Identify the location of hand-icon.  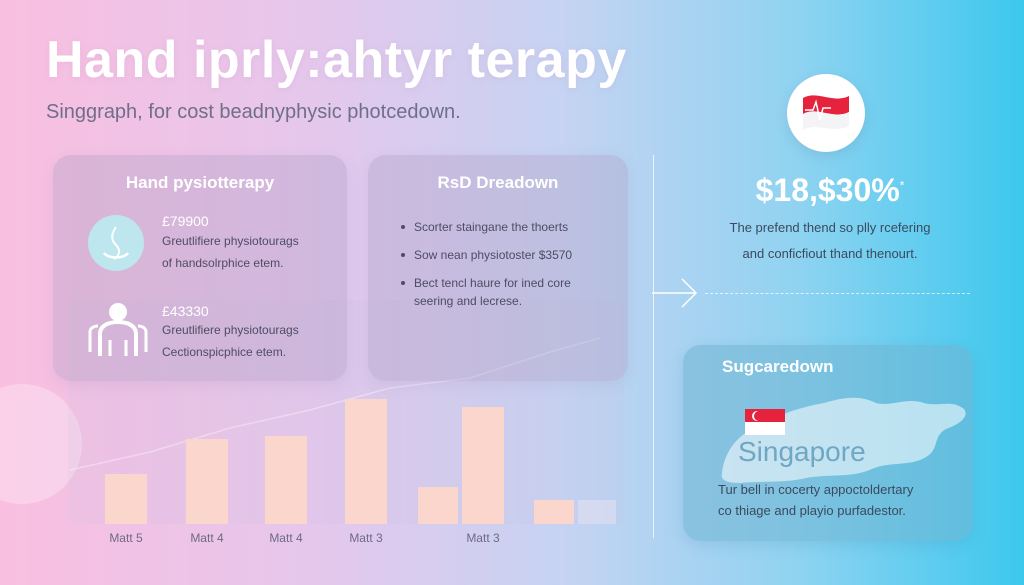
(116, 243).